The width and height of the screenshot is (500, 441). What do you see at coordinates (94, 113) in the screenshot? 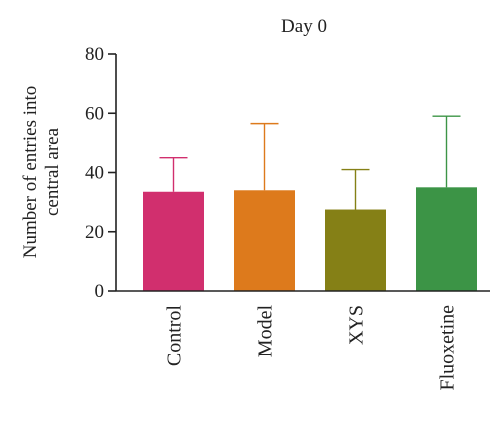
I see `y-tick-label: 60` at bounding box center [94, 113].